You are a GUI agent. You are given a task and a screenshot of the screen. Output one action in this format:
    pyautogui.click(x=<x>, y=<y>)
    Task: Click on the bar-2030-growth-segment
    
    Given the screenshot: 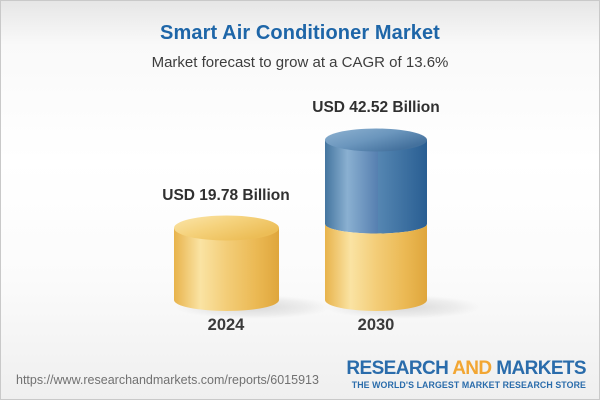 What is the action you would take?
    pyautogui.click(x=376, y=187)
    